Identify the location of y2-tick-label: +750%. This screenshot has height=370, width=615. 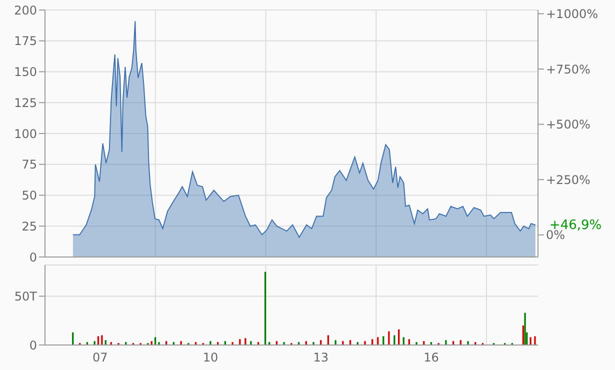
(568, 69).